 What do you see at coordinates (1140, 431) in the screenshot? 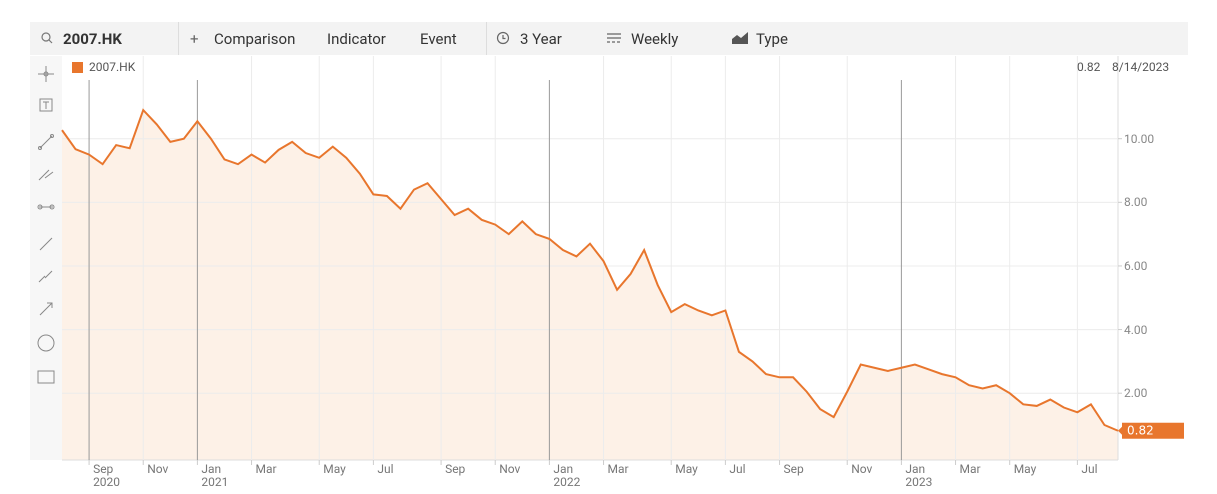
I see `last-price-label: 0.82` at bounding box center [1140, 431].